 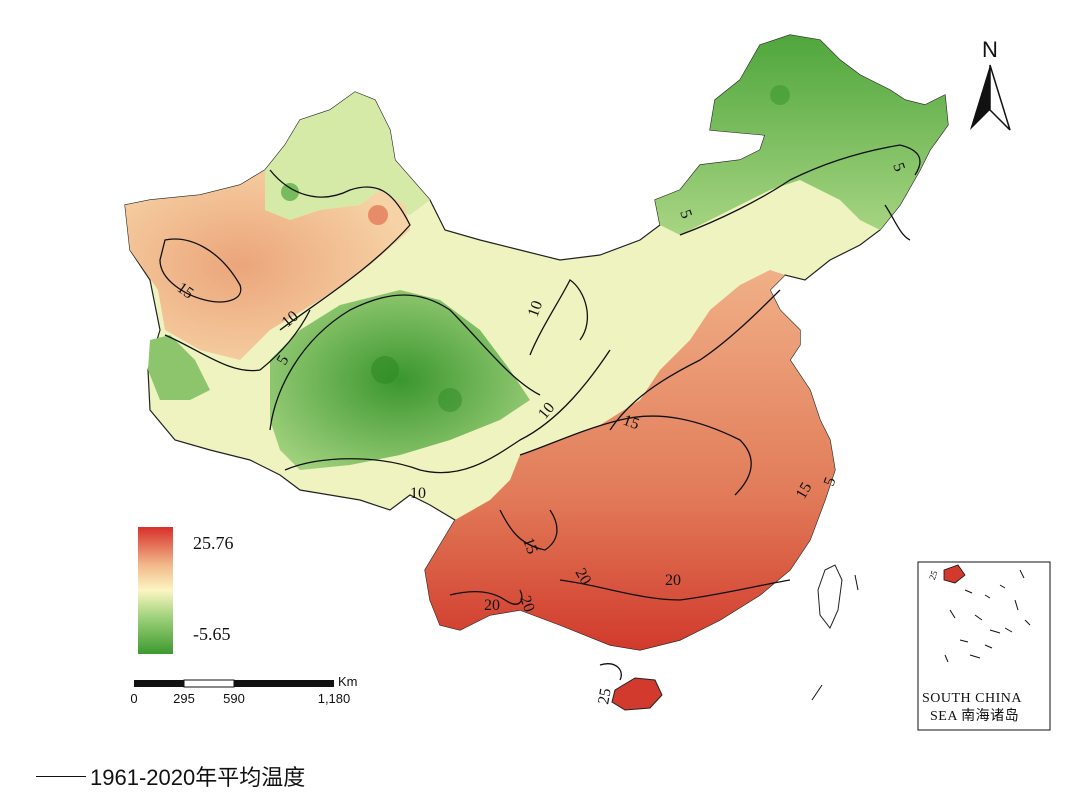 What do you see at coordinates (213, 543) in the screenshot?
I see `legend-max-label: 25.76` at bounding box center [213, 543].